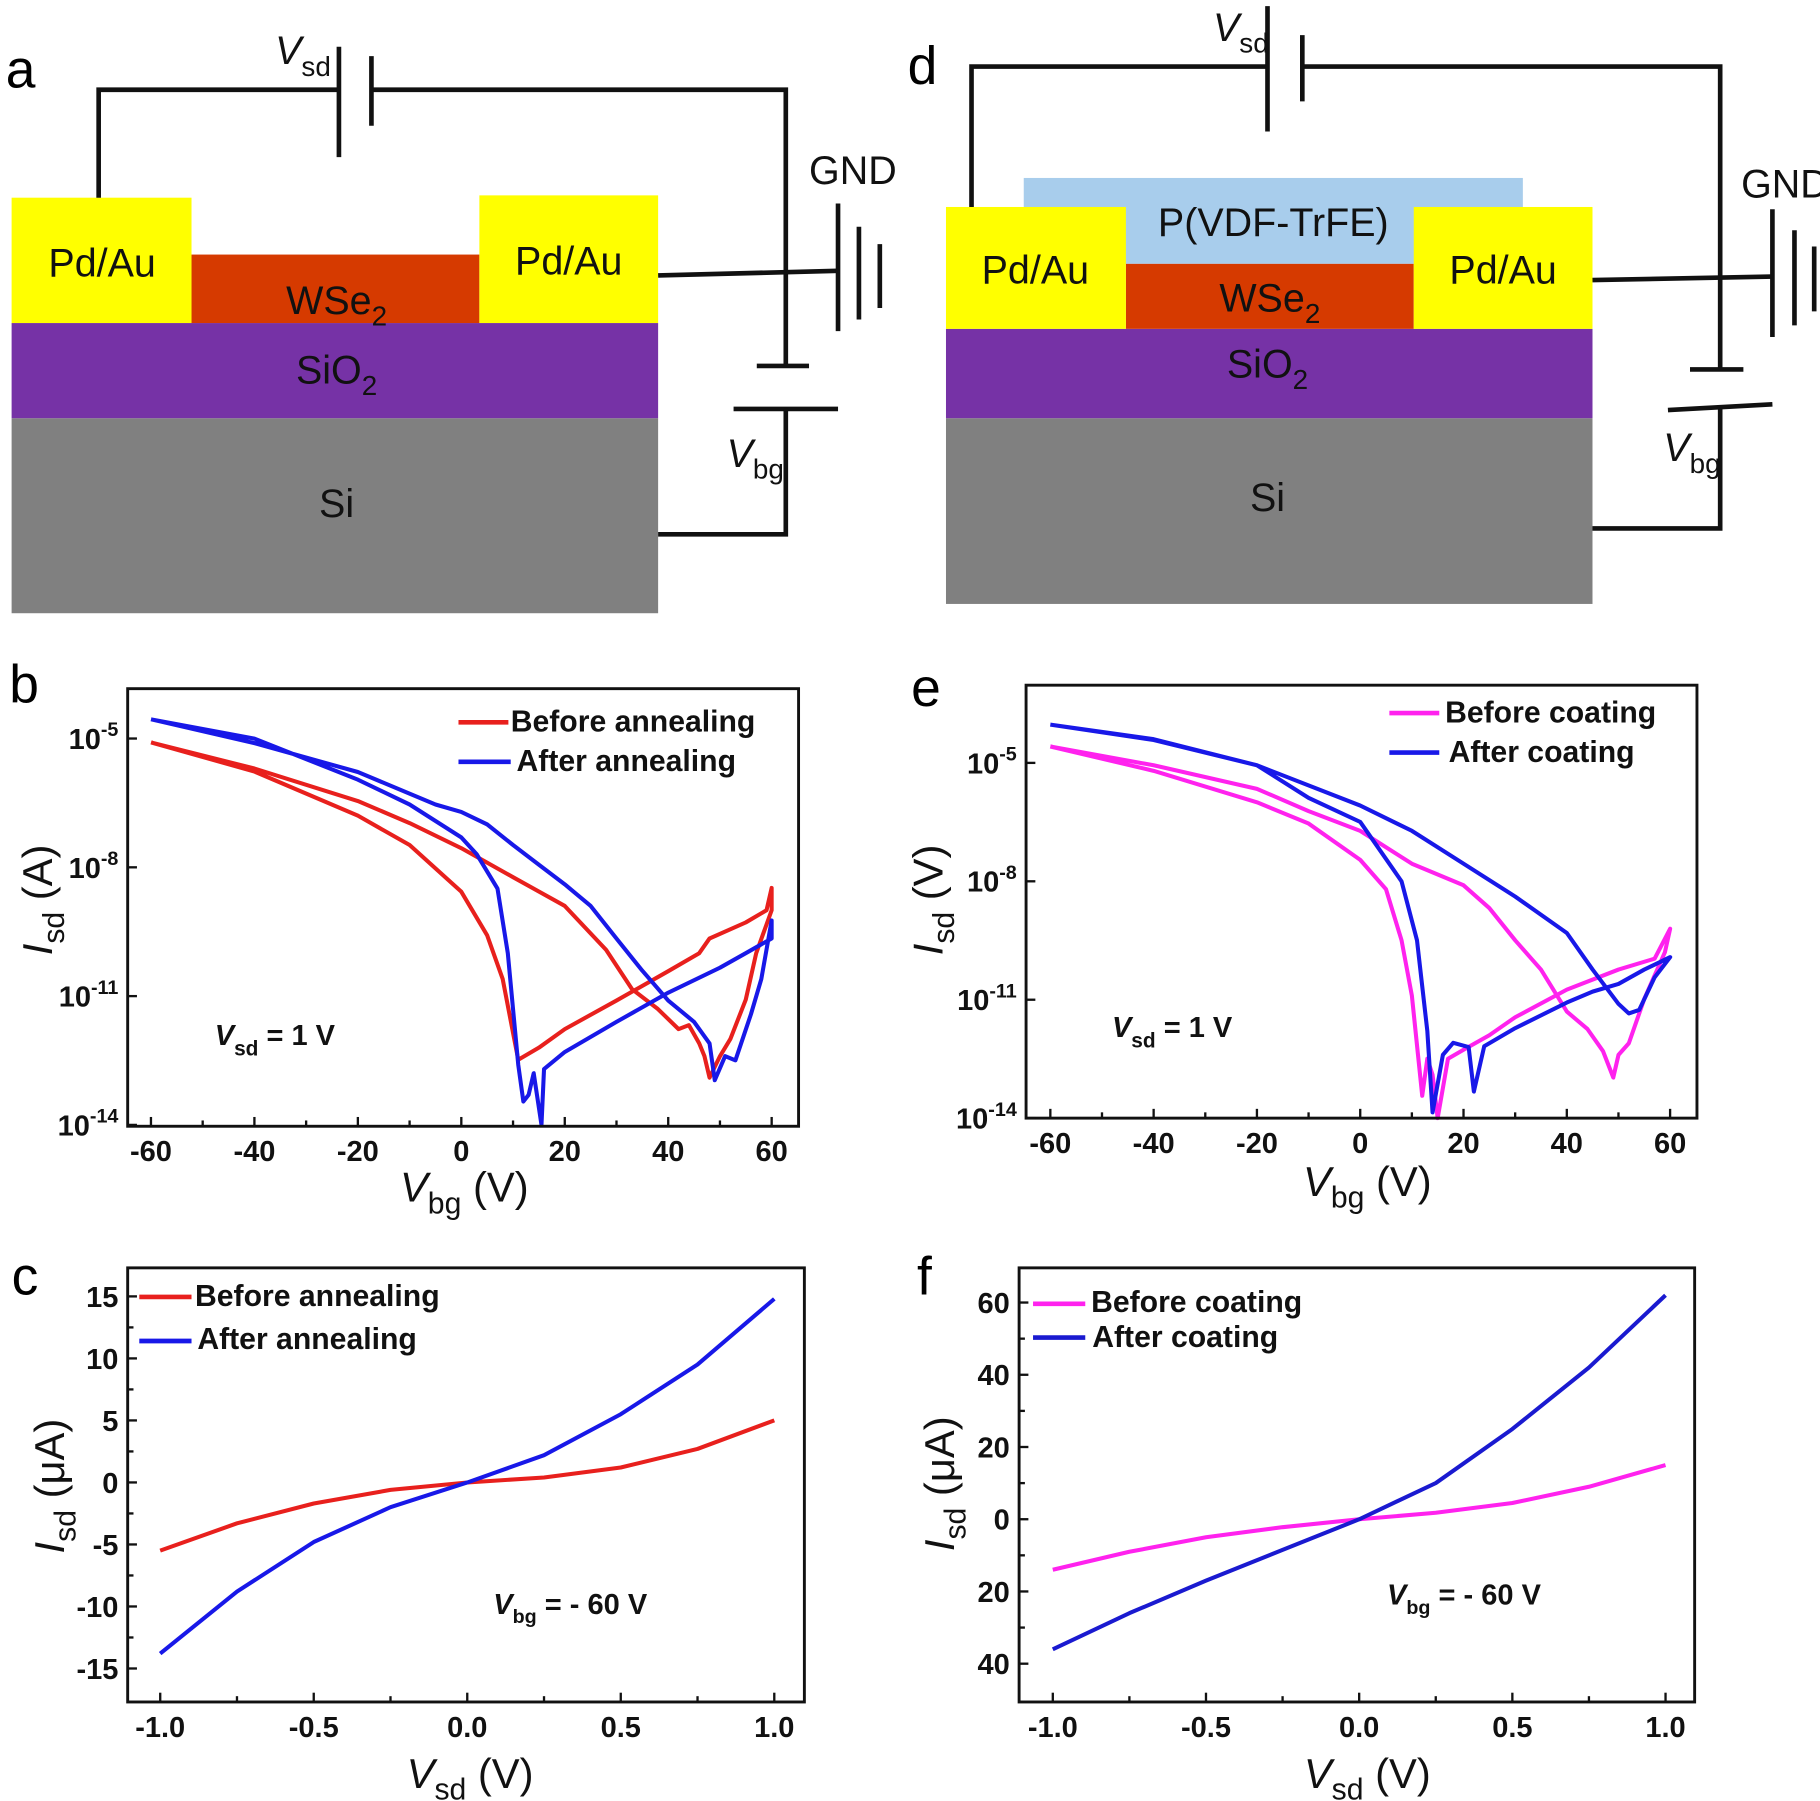 The image size is (1820, 1801). What do you see at coordinates (994, 1376) in the screenshot?
I see `y-tick-label: 40` at bounding box center [994, 1376].